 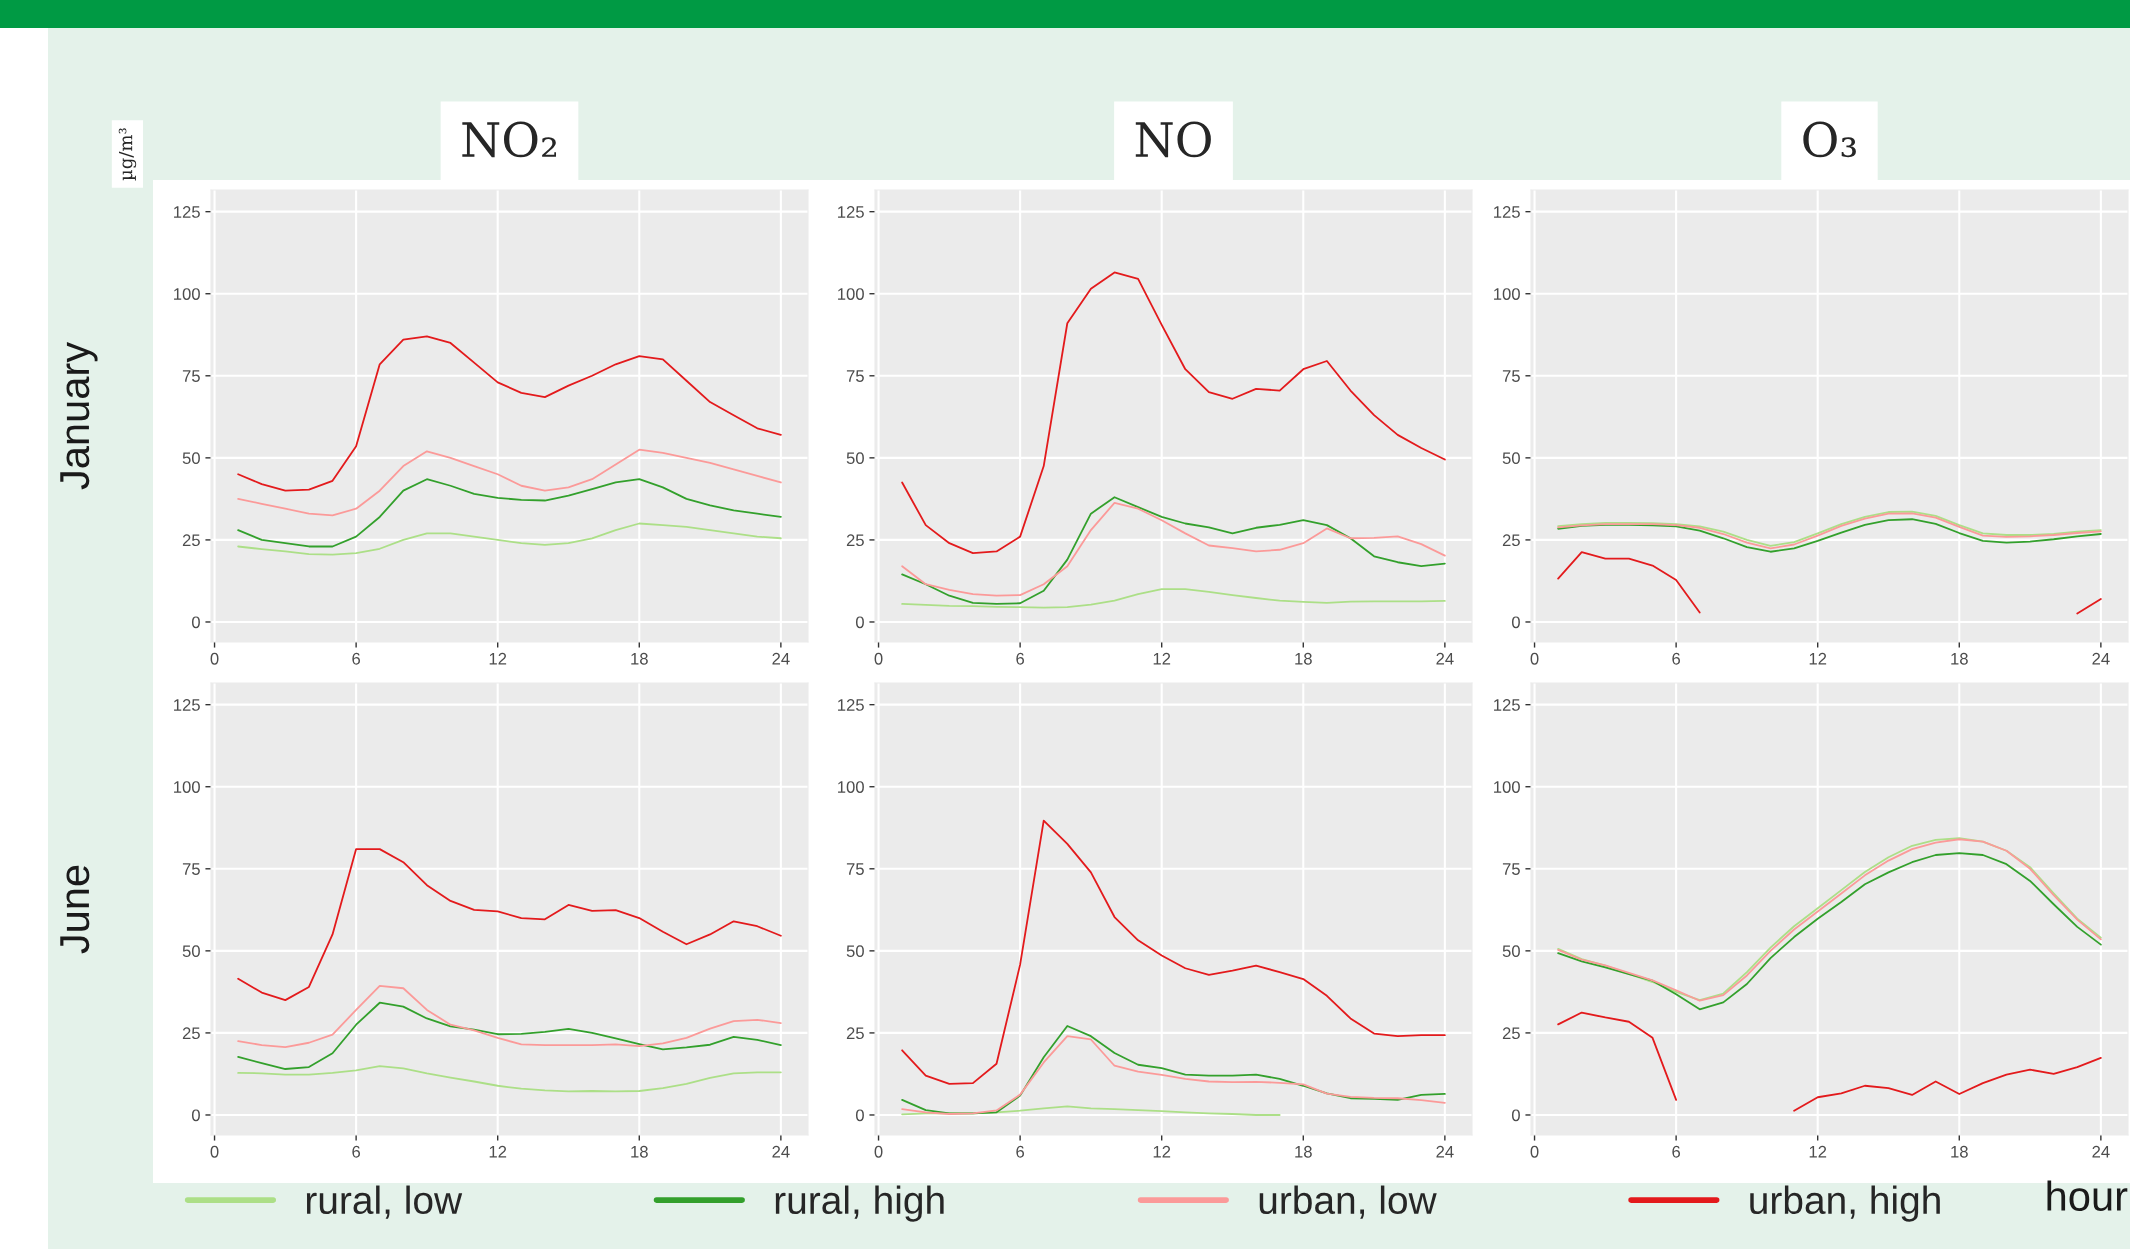 What do you see at coordinates (2087, 1195) in the screenshot?
I see `x-axis-title: hour` at bounding box center [2087, 1195].